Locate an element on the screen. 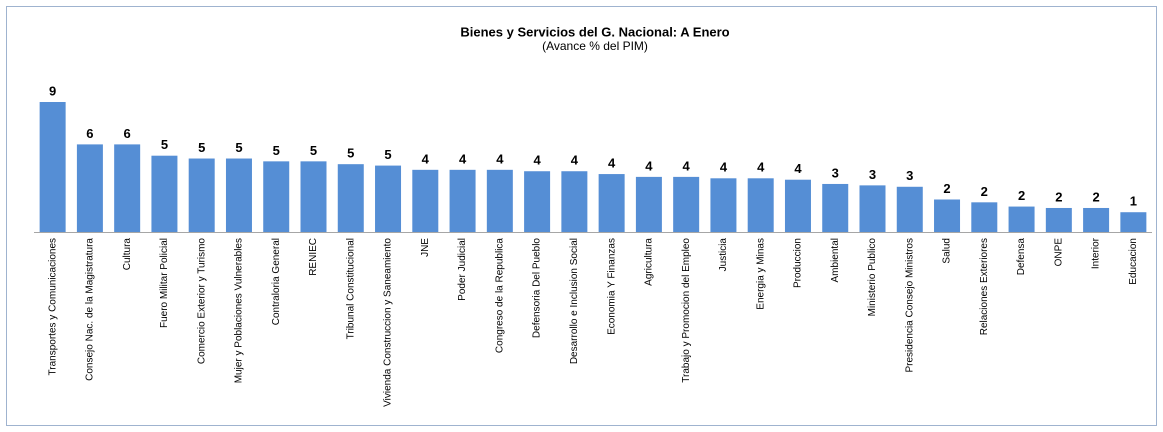 The width and height of the screenshot is (1163, 432). x-tick-label: Mujer y Poblaciones Vulnerables is located at coordinates (239, 310).